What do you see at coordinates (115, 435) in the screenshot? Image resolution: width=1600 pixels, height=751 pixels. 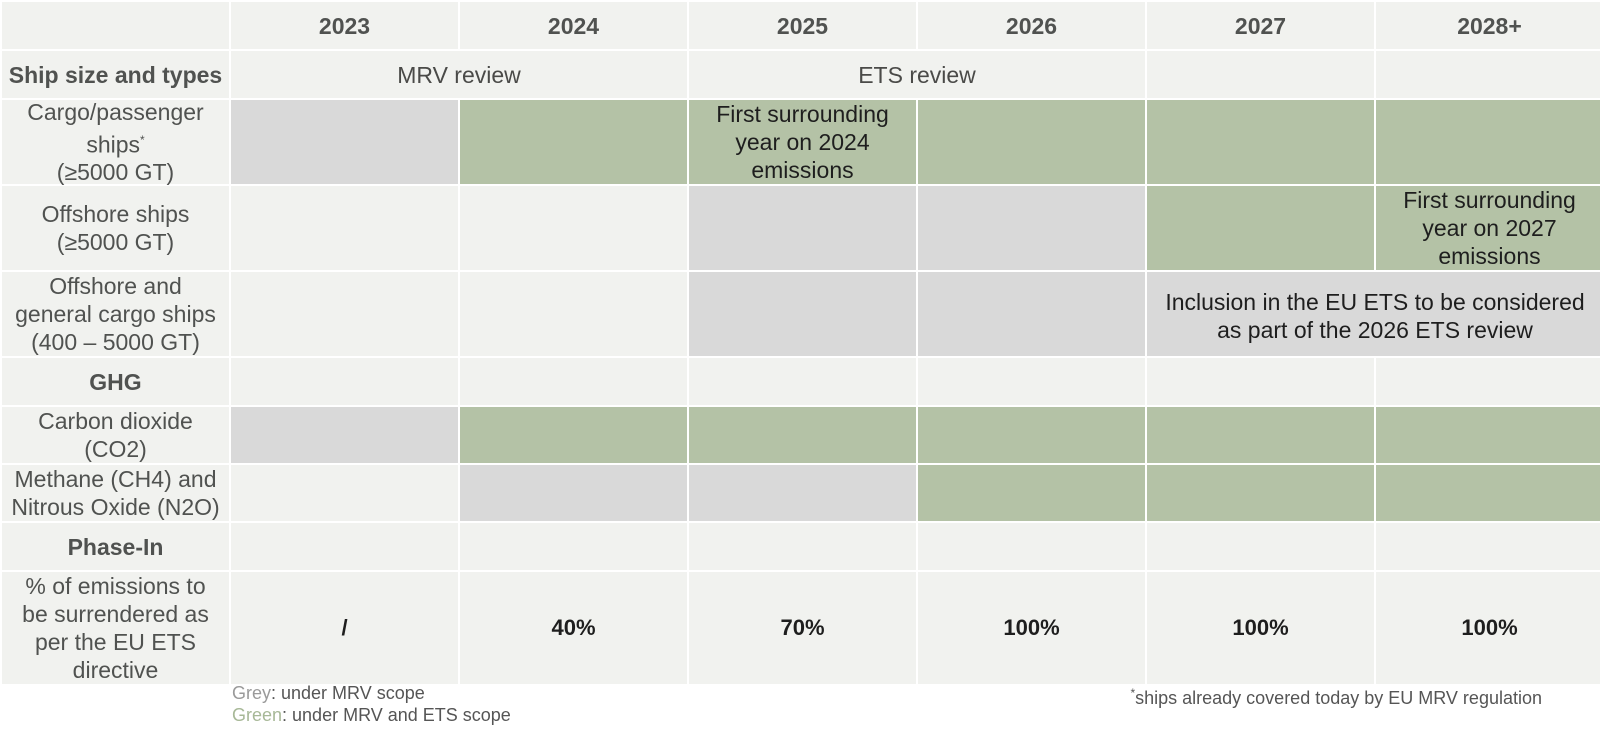 I see `row-label-co2: Carbon dioxide (CO2)` at bounding box center [115, 435].